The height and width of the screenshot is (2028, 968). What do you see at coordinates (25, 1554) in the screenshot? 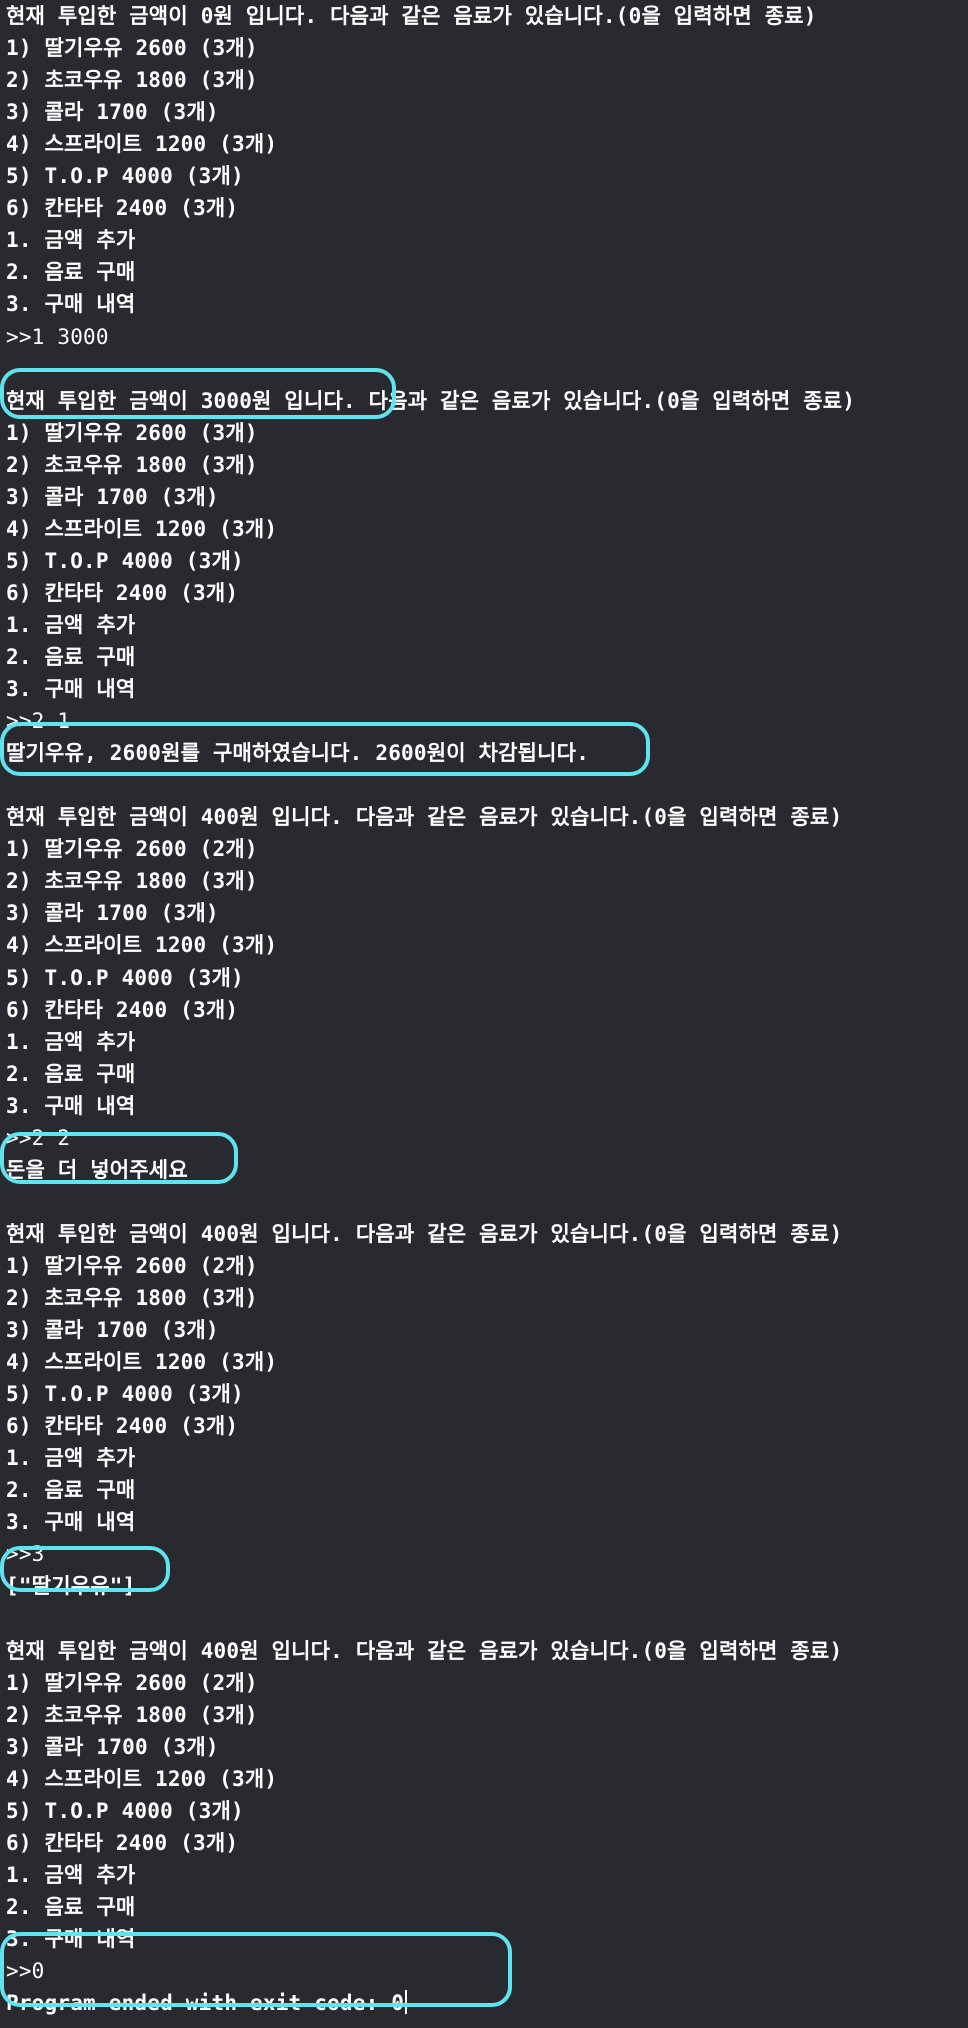
I see `console-input-line: >>3` at bounding box center [25, 1554].